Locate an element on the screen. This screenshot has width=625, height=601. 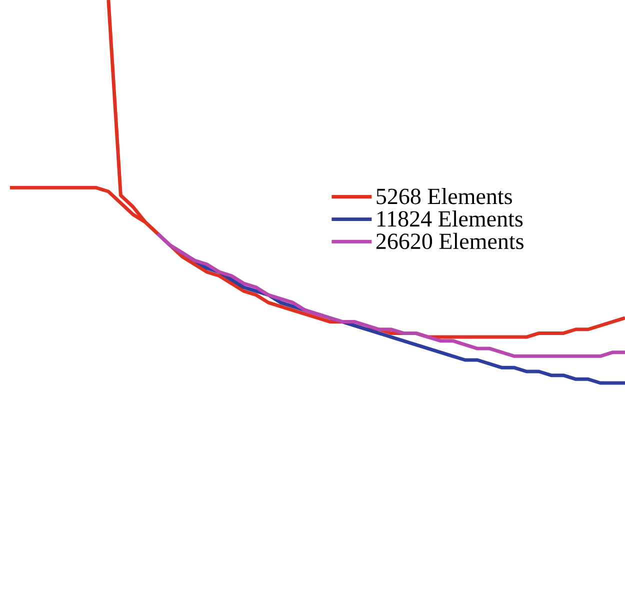
legend-label: 26620 Elements is located at coordinates (450, 241).